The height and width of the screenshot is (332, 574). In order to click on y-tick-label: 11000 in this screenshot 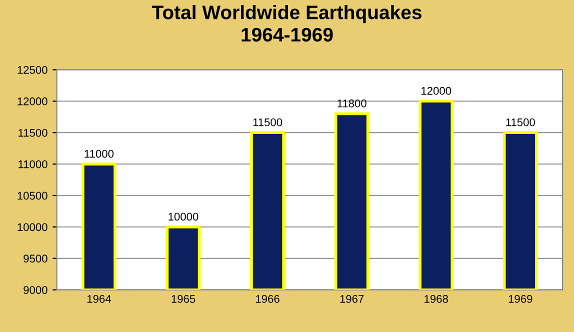, I will do `click(33, 164)`.